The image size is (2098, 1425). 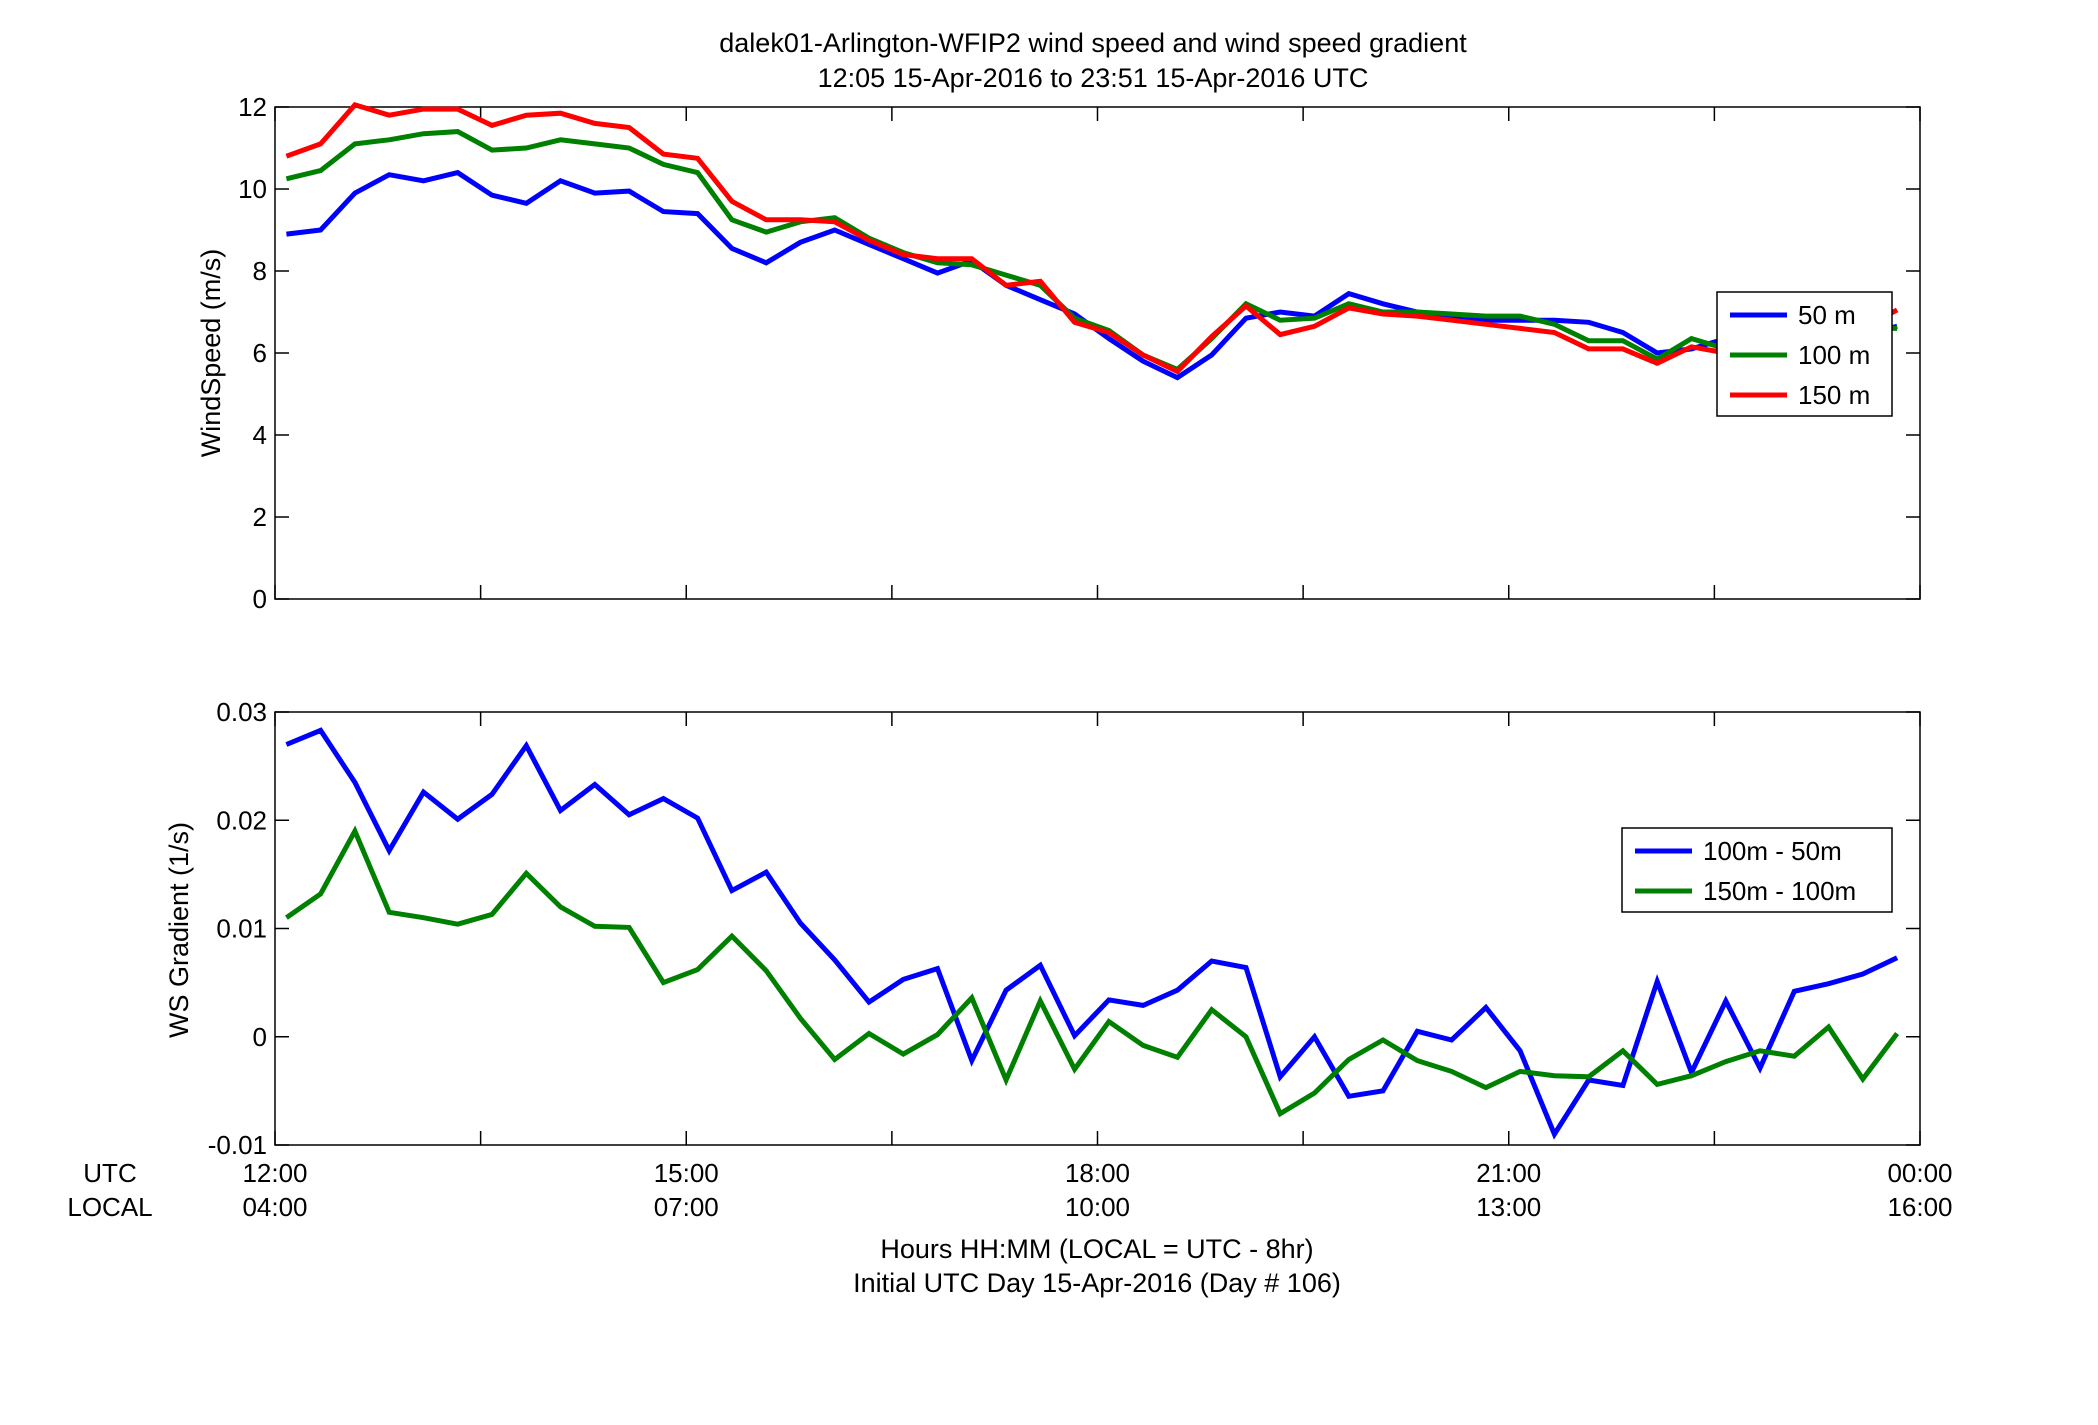 What do you see at coordinates (260, 353) in the screenshot?
I see `wind-speed-y-tick-label: 6` at bounding box center [260, 353].